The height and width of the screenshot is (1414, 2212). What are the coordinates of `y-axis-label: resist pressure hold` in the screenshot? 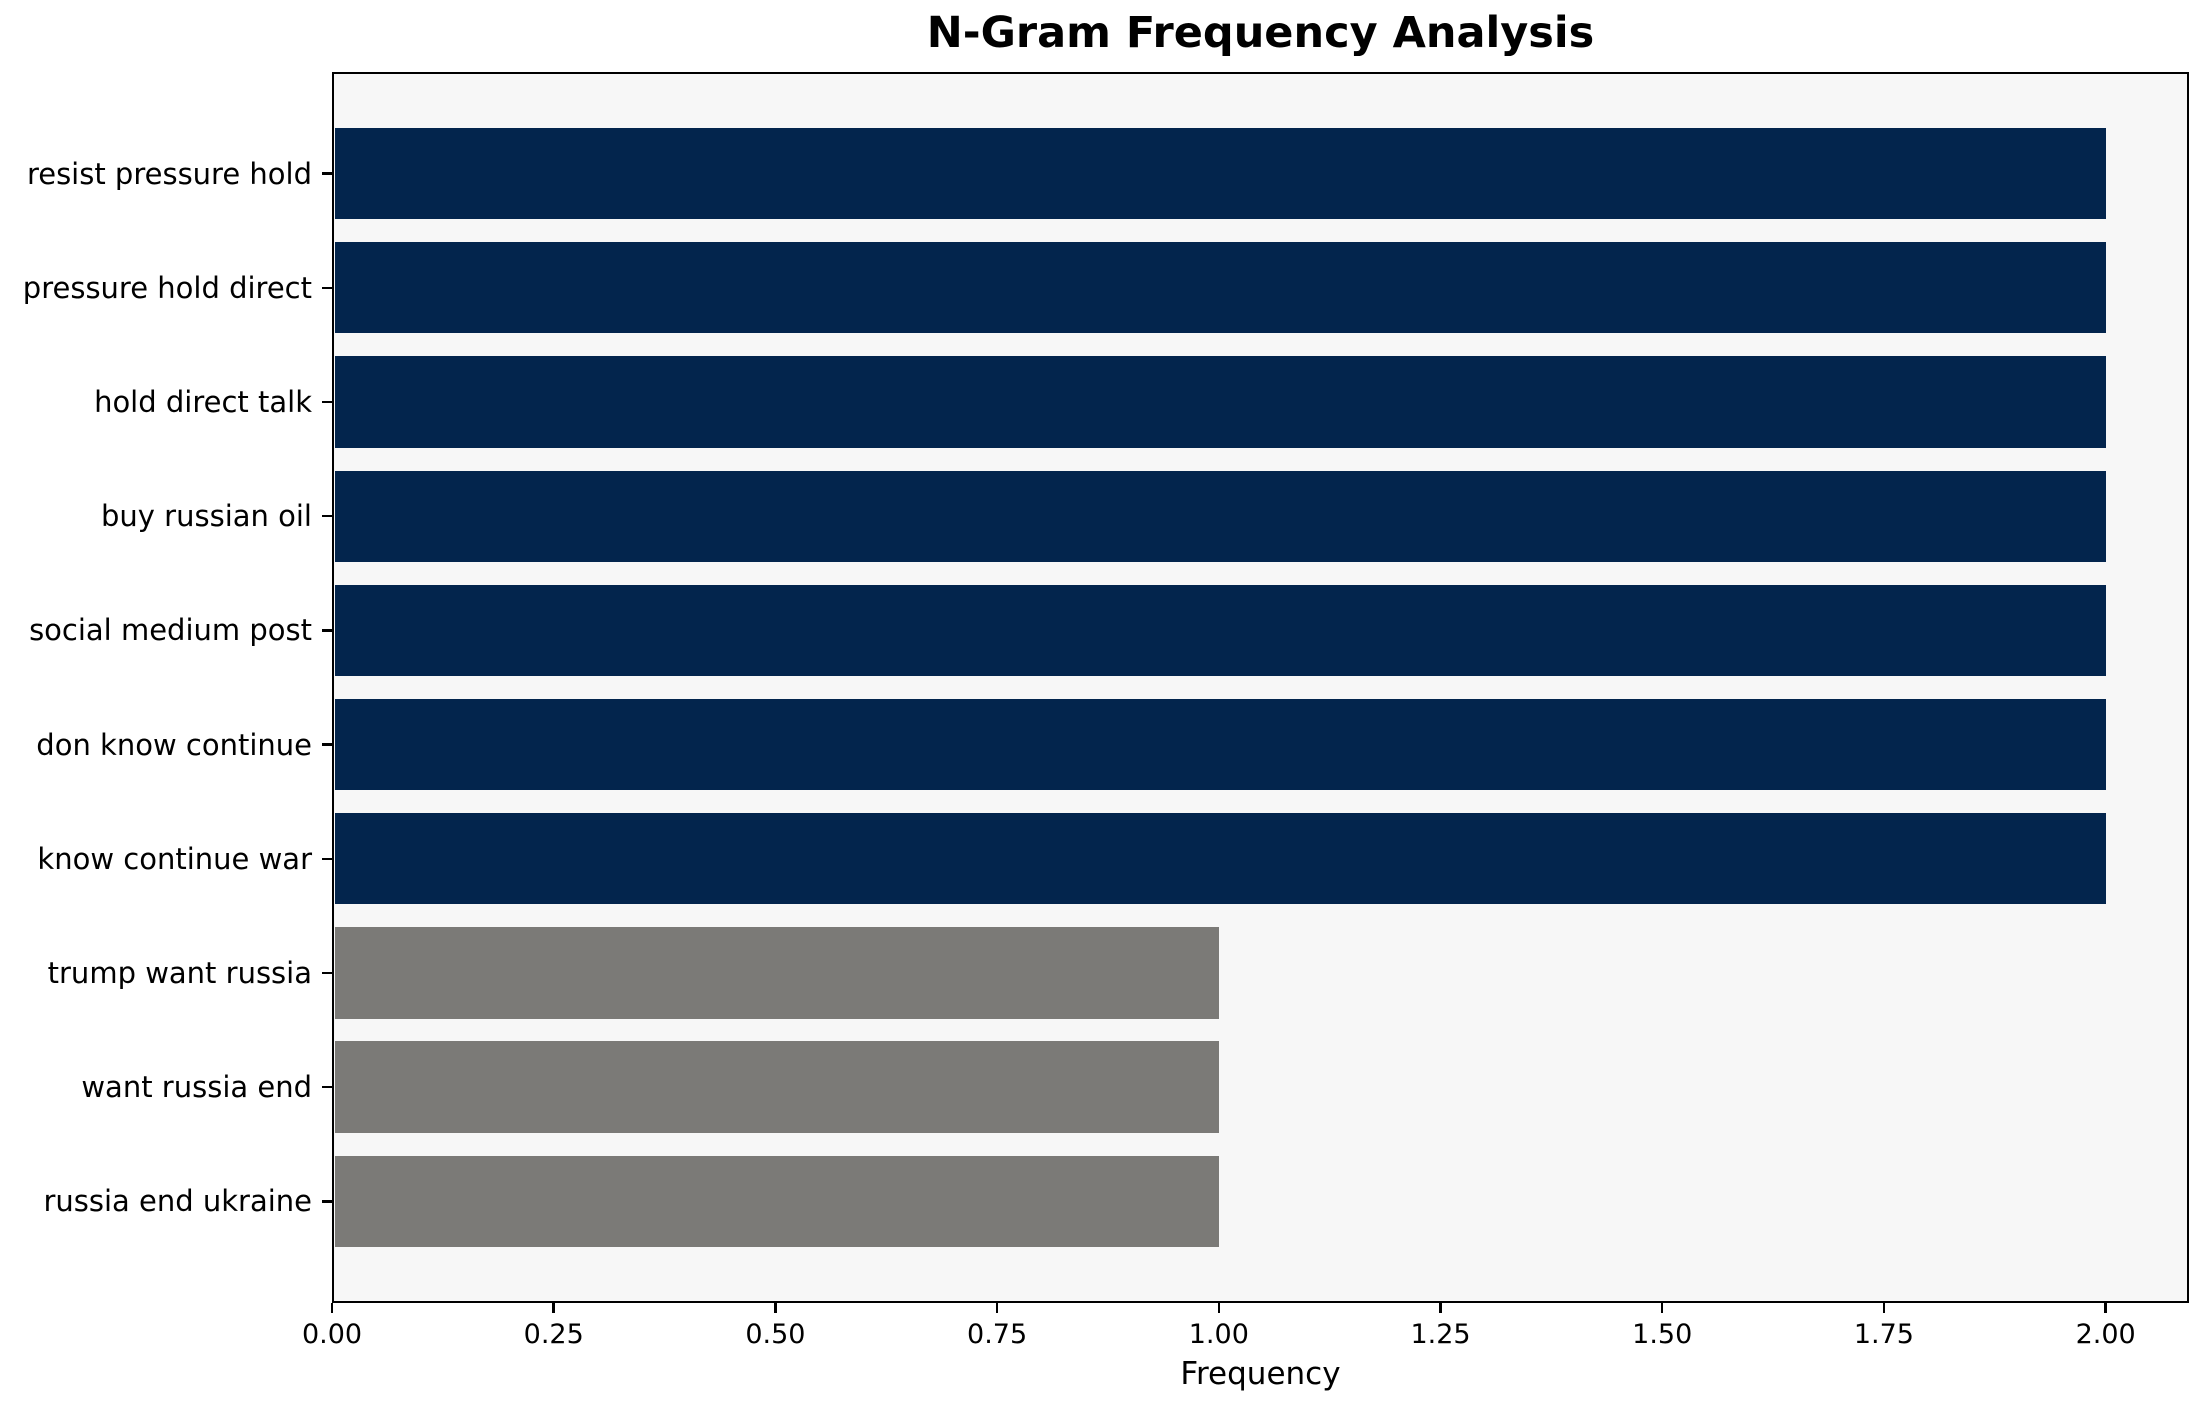 It's located at (169, 173).